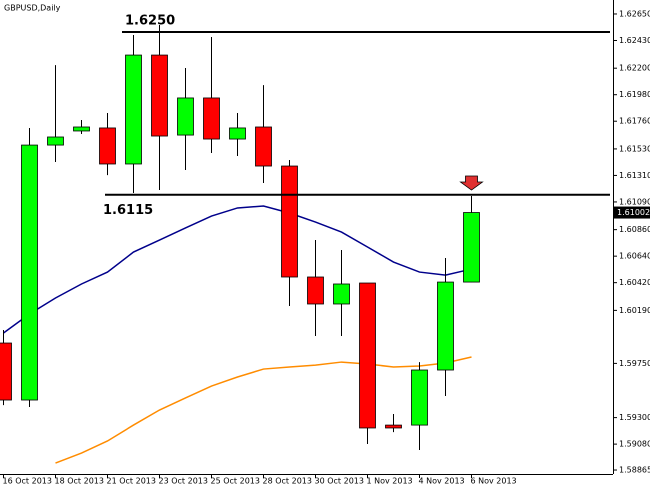 The image size is (650, 488). Describe the element at coordinates (634, 282) in the screenshot. I see `y-tick-label: 1.60420` at that location.